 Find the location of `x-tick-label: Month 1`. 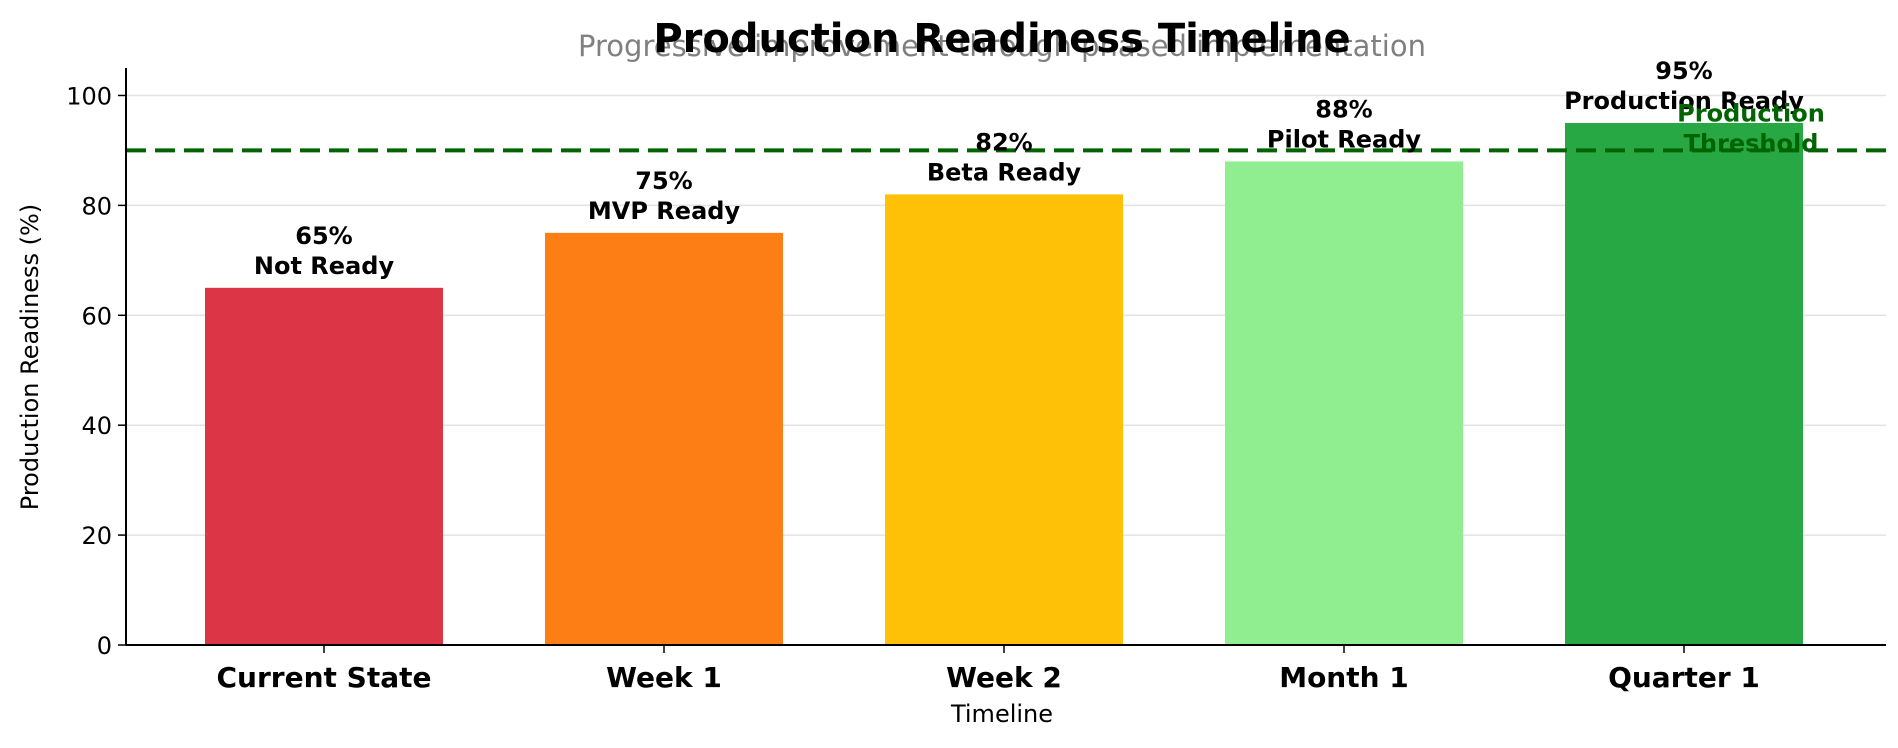

x-tick-label: Month 1 is located at coordinates (1344, 677).